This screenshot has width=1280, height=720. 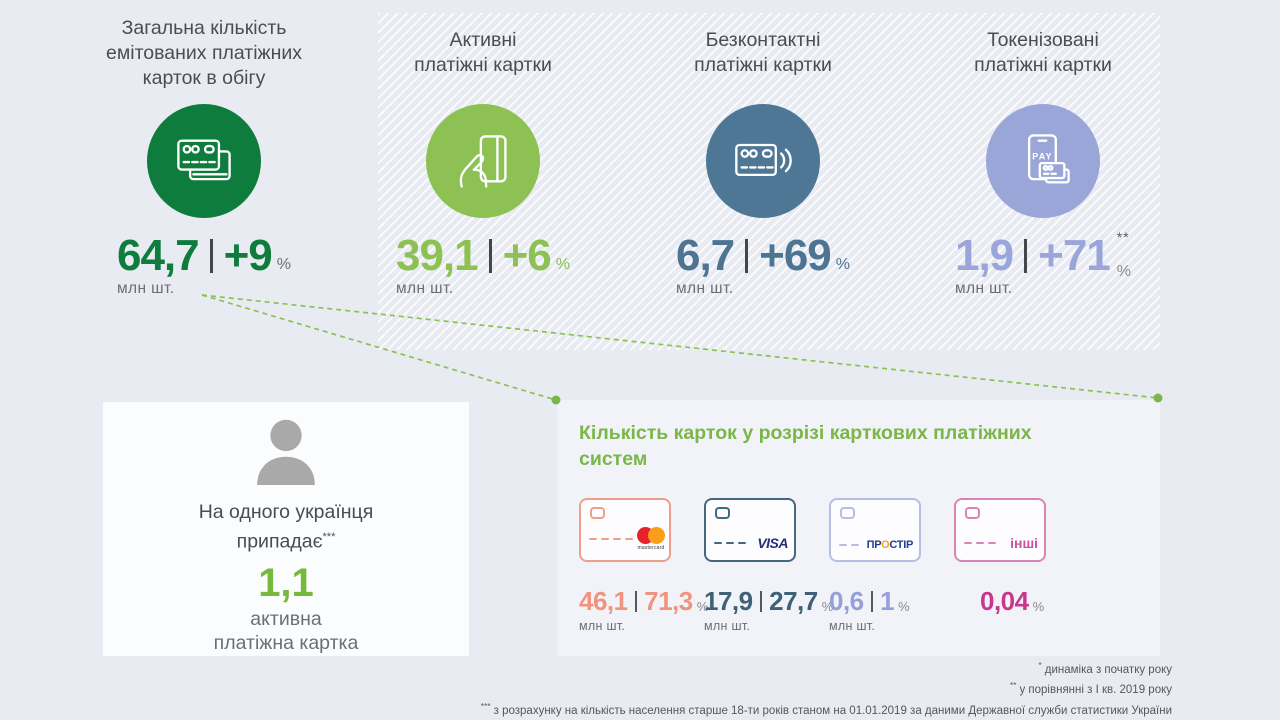 What do you see at coordinates (286, 642) in the screenshot?
I see `caption-line: платіжна картка` at bounding box center [286, 642].